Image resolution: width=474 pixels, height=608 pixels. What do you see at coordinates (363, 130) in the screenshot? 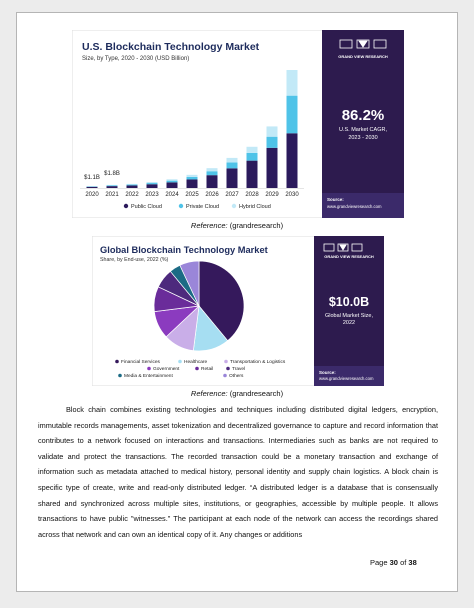
I see `stat-label: U.S. Market CAGR,` at bounding box center [363, 130].